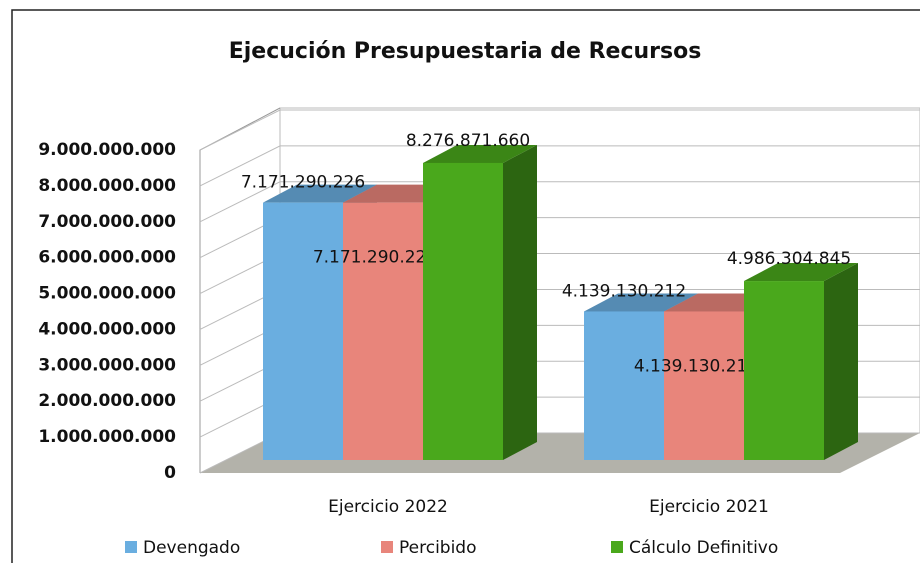 This screenshot has width=920, height=563. Describe the element at coordinates (107, 150) in the screenshot. I see `y-tick-label: 9.000.000.000` at that location.